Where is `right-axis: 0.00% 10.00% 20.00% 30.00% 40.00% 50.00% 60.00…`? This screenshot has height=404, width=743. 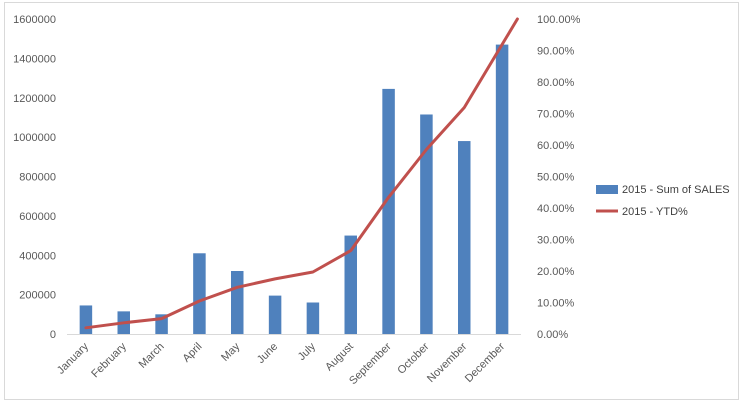
right-axis: 0.00% 10.00% 20.00% 30.00% 40.00% 50.00% 60.00… is located at coordinates (559, 177).